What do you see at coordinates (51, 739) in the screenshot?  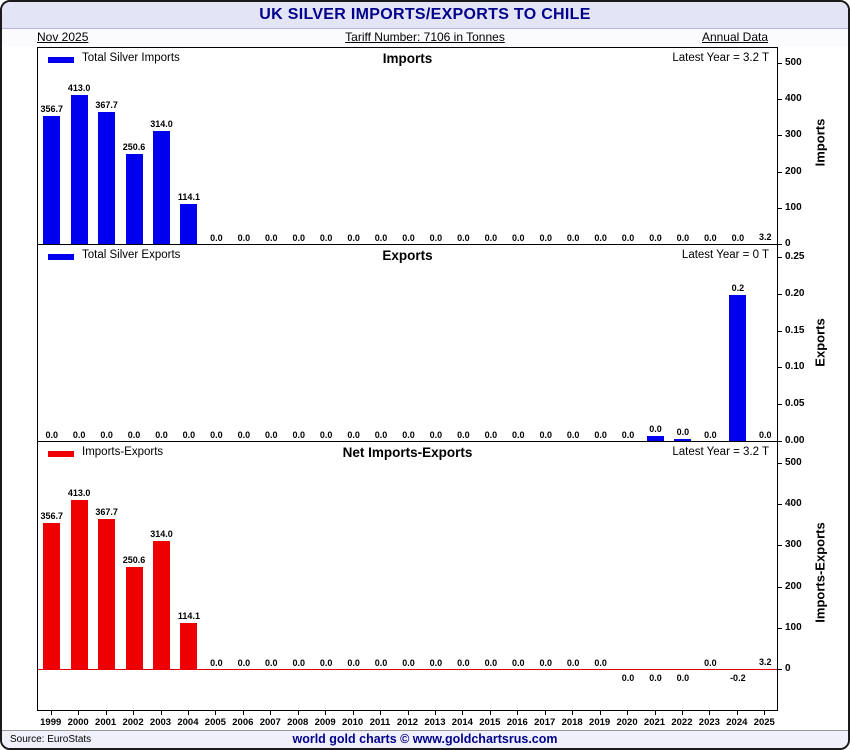 I see `source-label: Source: EuroStats` at bounding box center [51, 739].